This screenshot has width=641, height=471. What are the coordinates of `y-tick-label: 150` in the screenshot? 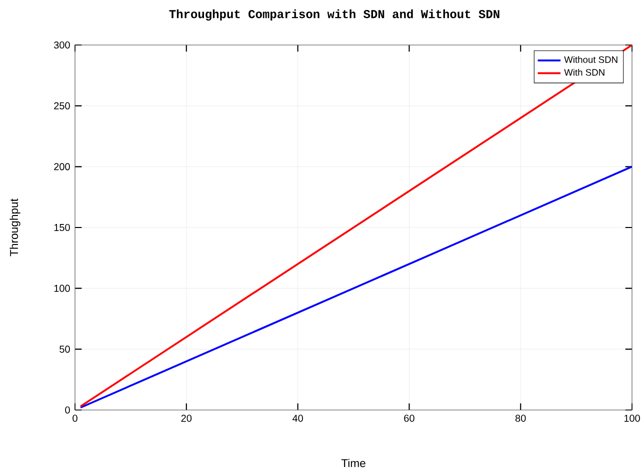 It's located at (62, 228).